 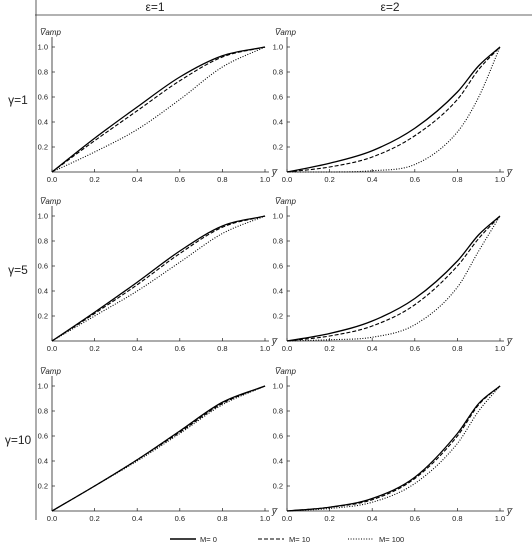 I want to click on panel-0: 0.2 0.4 0.6 0.8 1.0 0.0 0.2 0.4 0.6 0.8 1.0 V̅amp y̅, so click(x=158, y=106).